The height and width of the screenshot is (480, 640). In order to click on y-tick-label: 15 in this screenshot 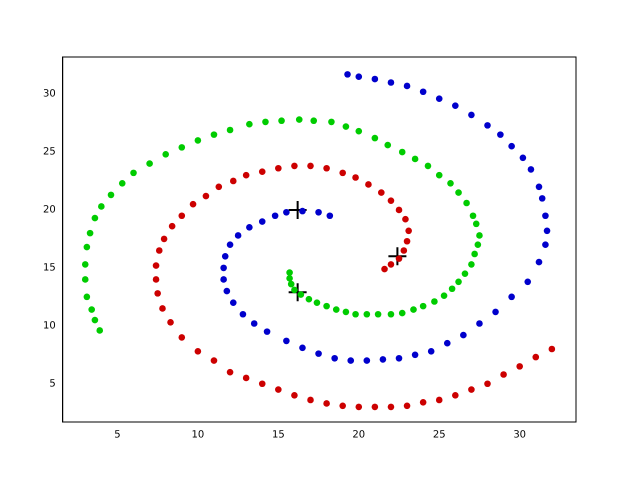, I will do `click(49, 268)`.